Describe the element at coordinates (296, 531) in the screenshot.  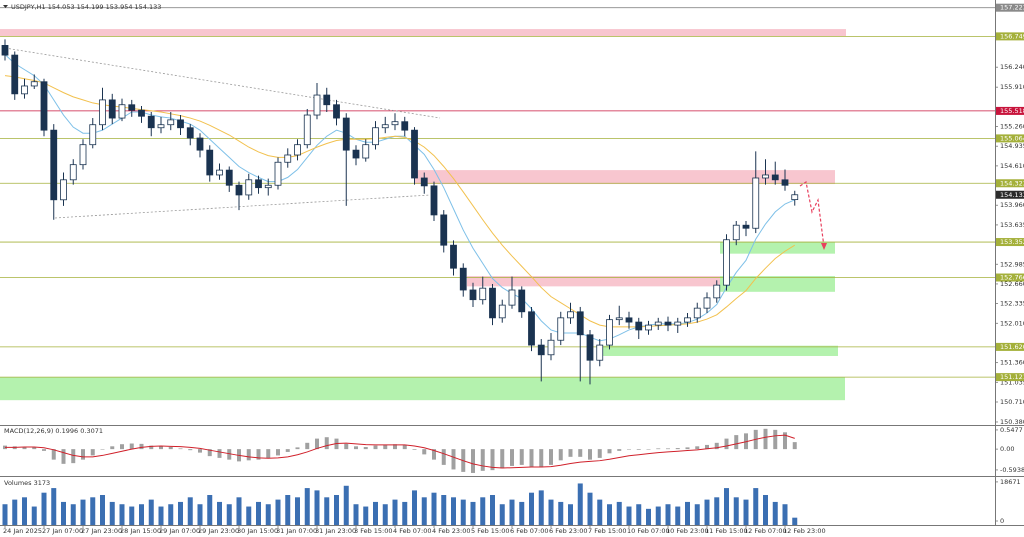
I see `time-label: 31 Jan 07:00` at that location.